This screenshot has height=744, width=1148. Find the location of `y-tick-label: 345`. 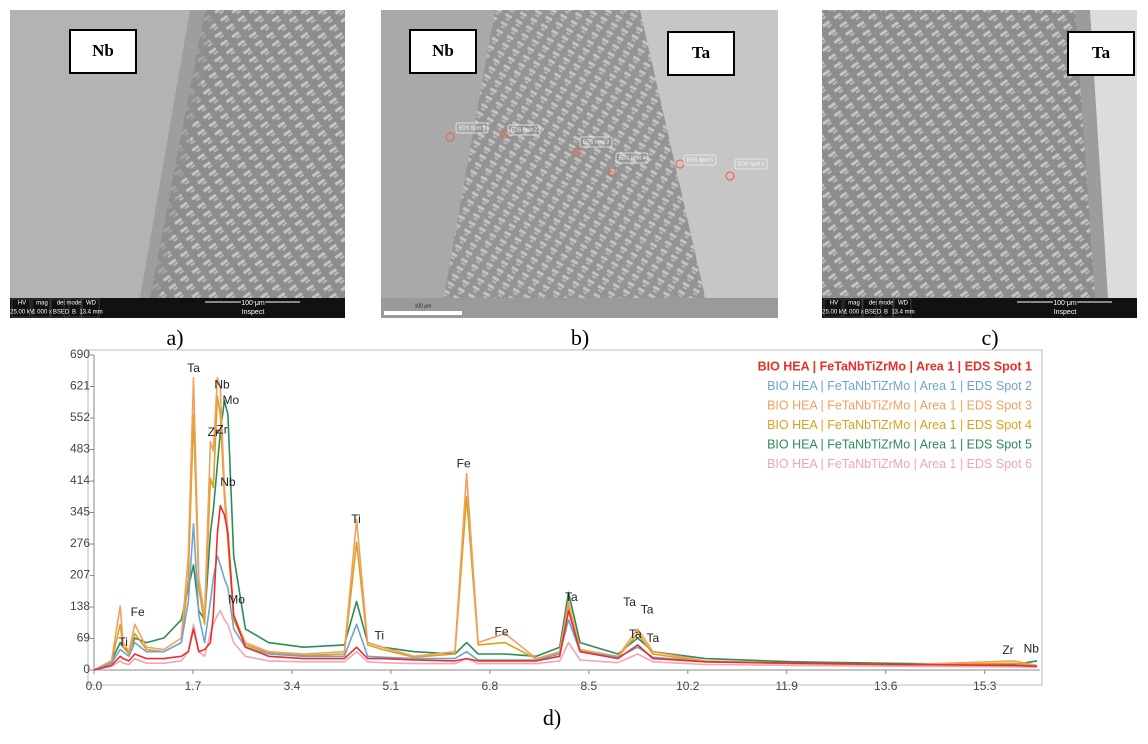

y-tick-label: 345 is located at coordinates (80, 512).